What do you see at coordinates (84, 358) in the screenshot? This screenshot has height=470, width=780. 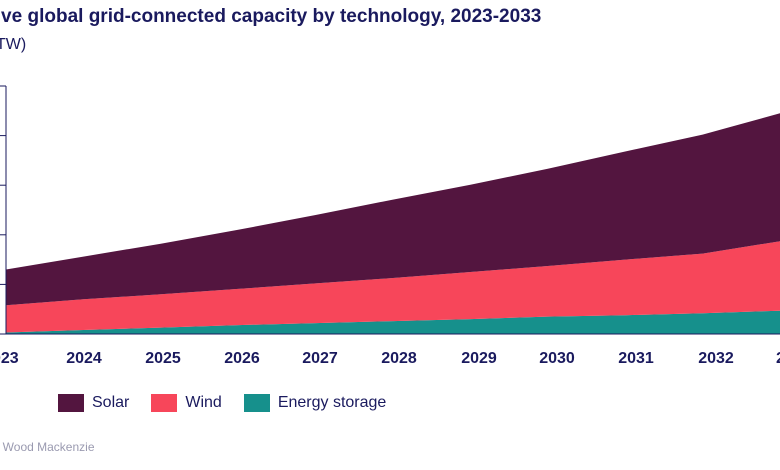 I see `x-tick-label: 2024` at bounding box center [84, 358].